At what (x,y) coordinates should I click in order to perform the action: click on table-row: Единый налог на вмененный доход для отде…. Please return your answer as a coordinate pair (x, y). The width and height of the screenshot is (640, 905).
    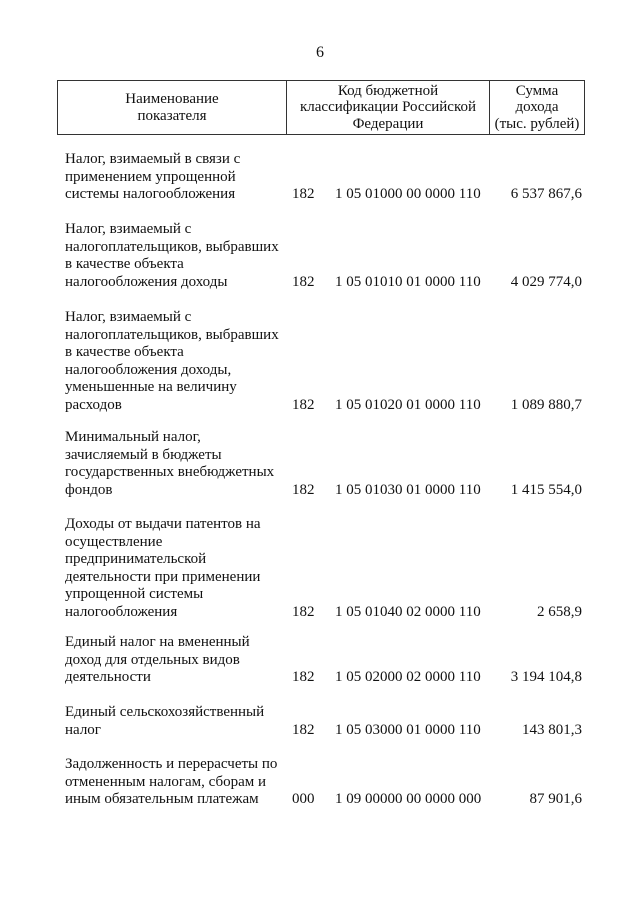
    Looking at the image, I should click on (325, 660).